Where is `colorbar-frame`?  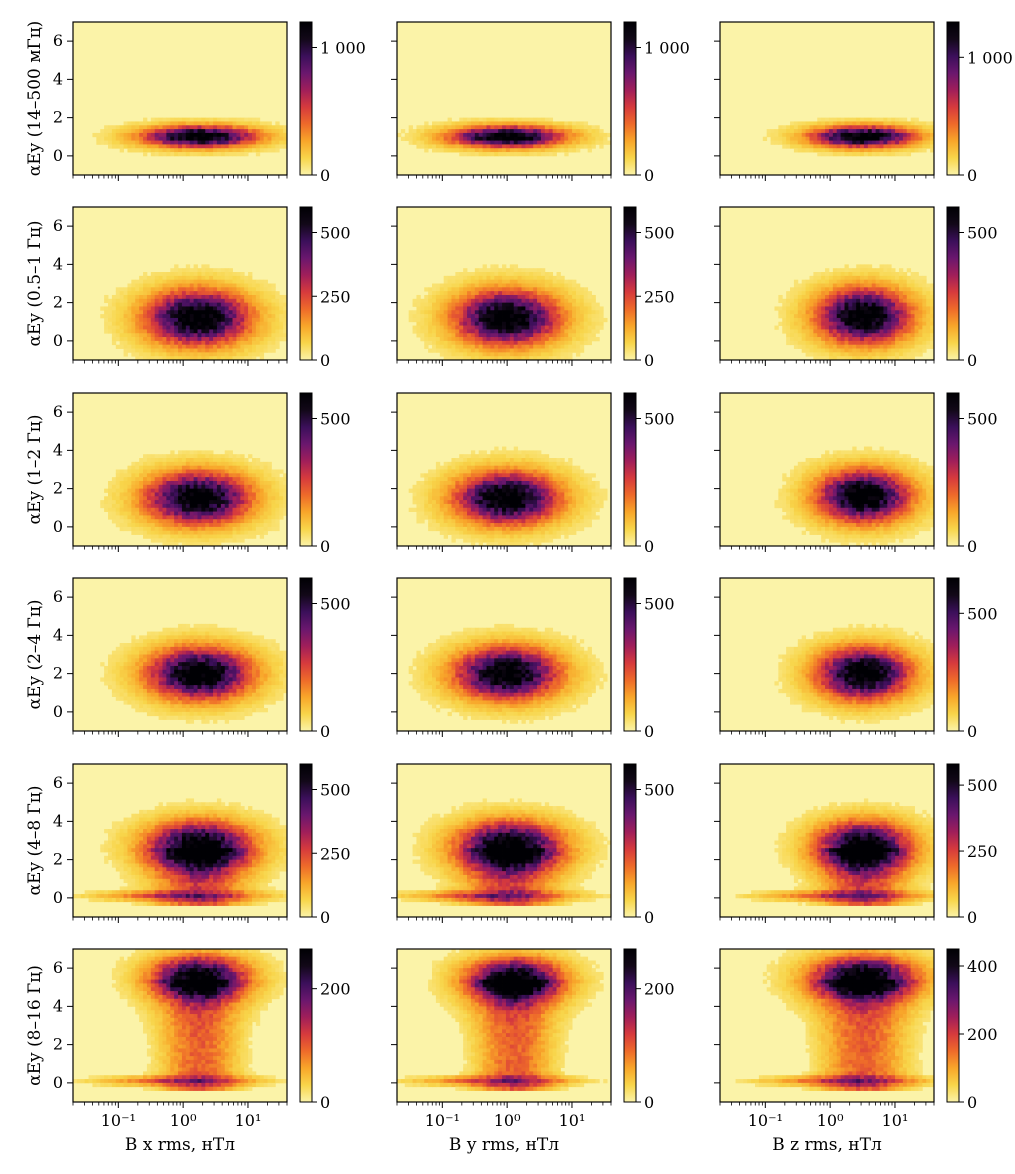 colorbar-frame is located at coordinates (306, 283).